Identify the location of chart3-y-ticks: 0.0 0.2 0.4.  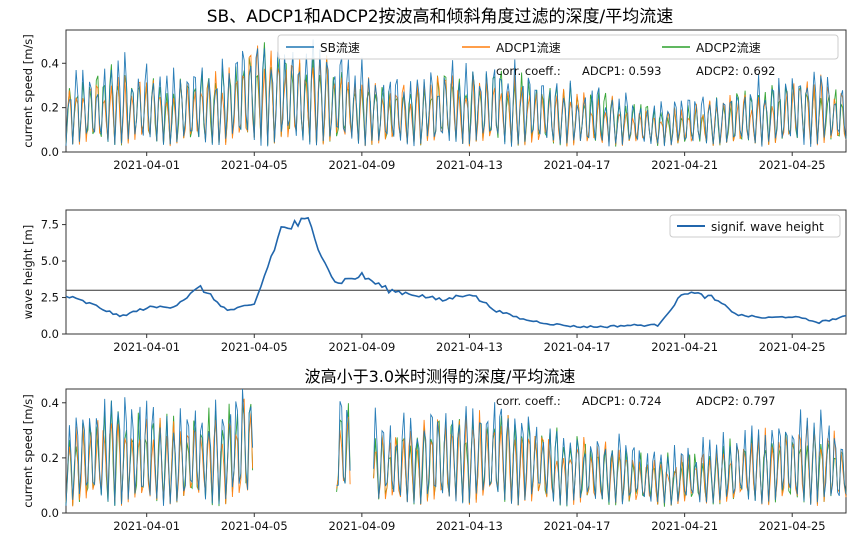
(53, 458).